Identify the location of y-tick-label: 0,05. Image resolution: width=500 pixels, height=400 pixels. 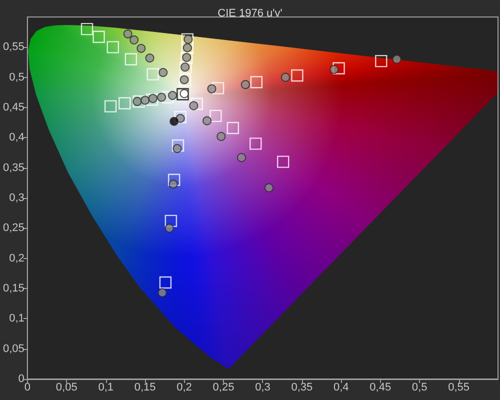
(13, 348).